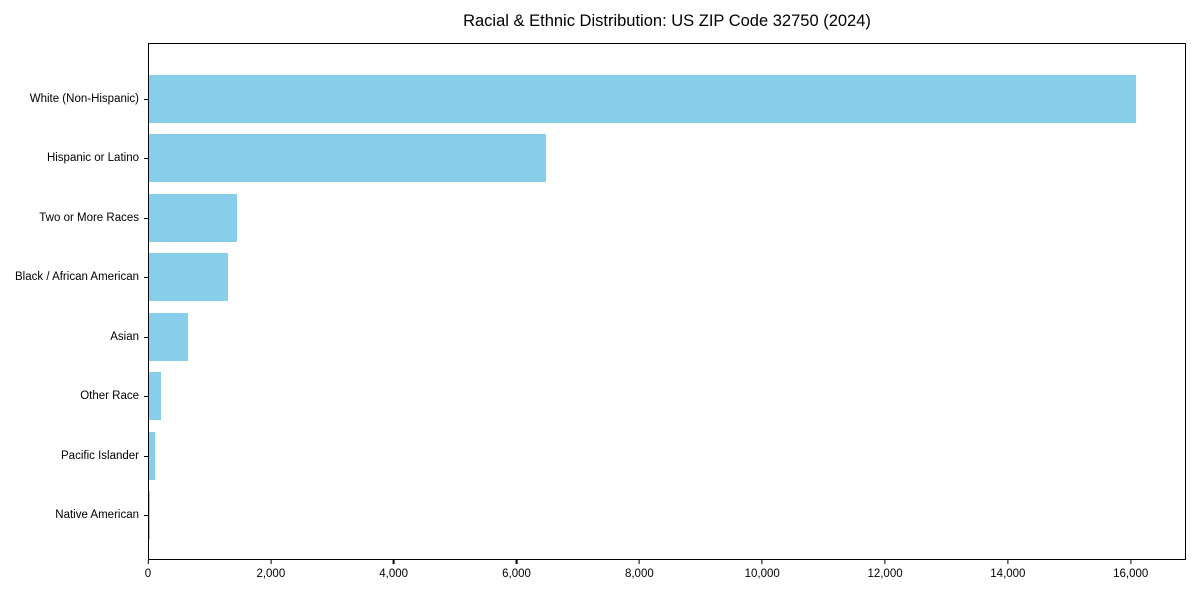 The image size is (1200, 600). What do you see at coordinates (623, 456) in the screenshot?
I see `bar-row: Pacific Islander` at bounding box center [623, 456].